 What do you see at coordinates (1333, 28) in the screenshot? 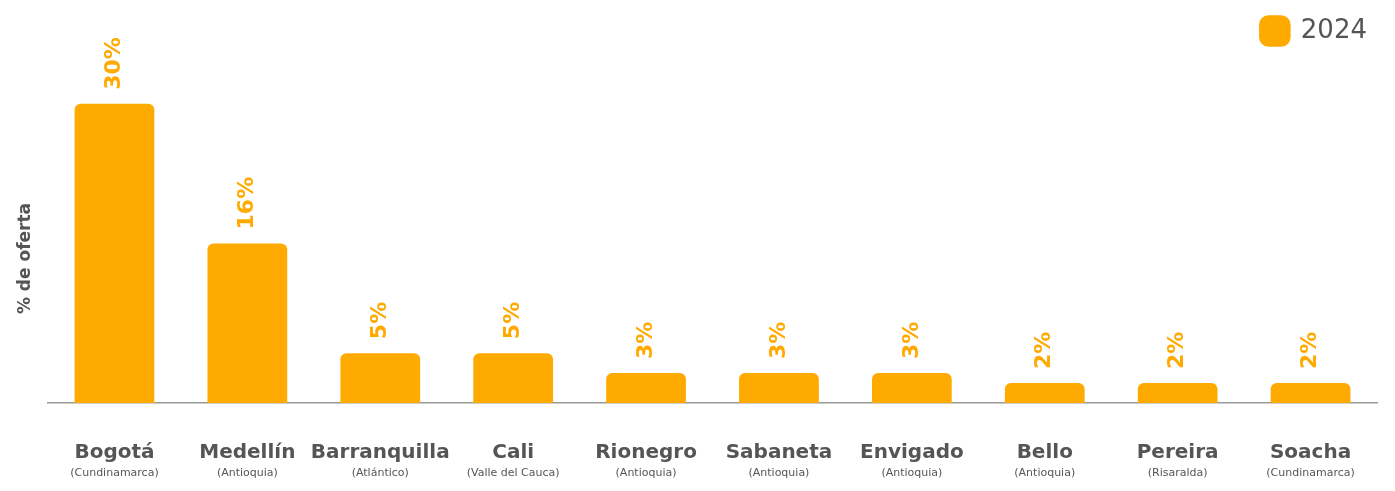
I see `legend-label: 2024` at bounding box center [1333, 28].